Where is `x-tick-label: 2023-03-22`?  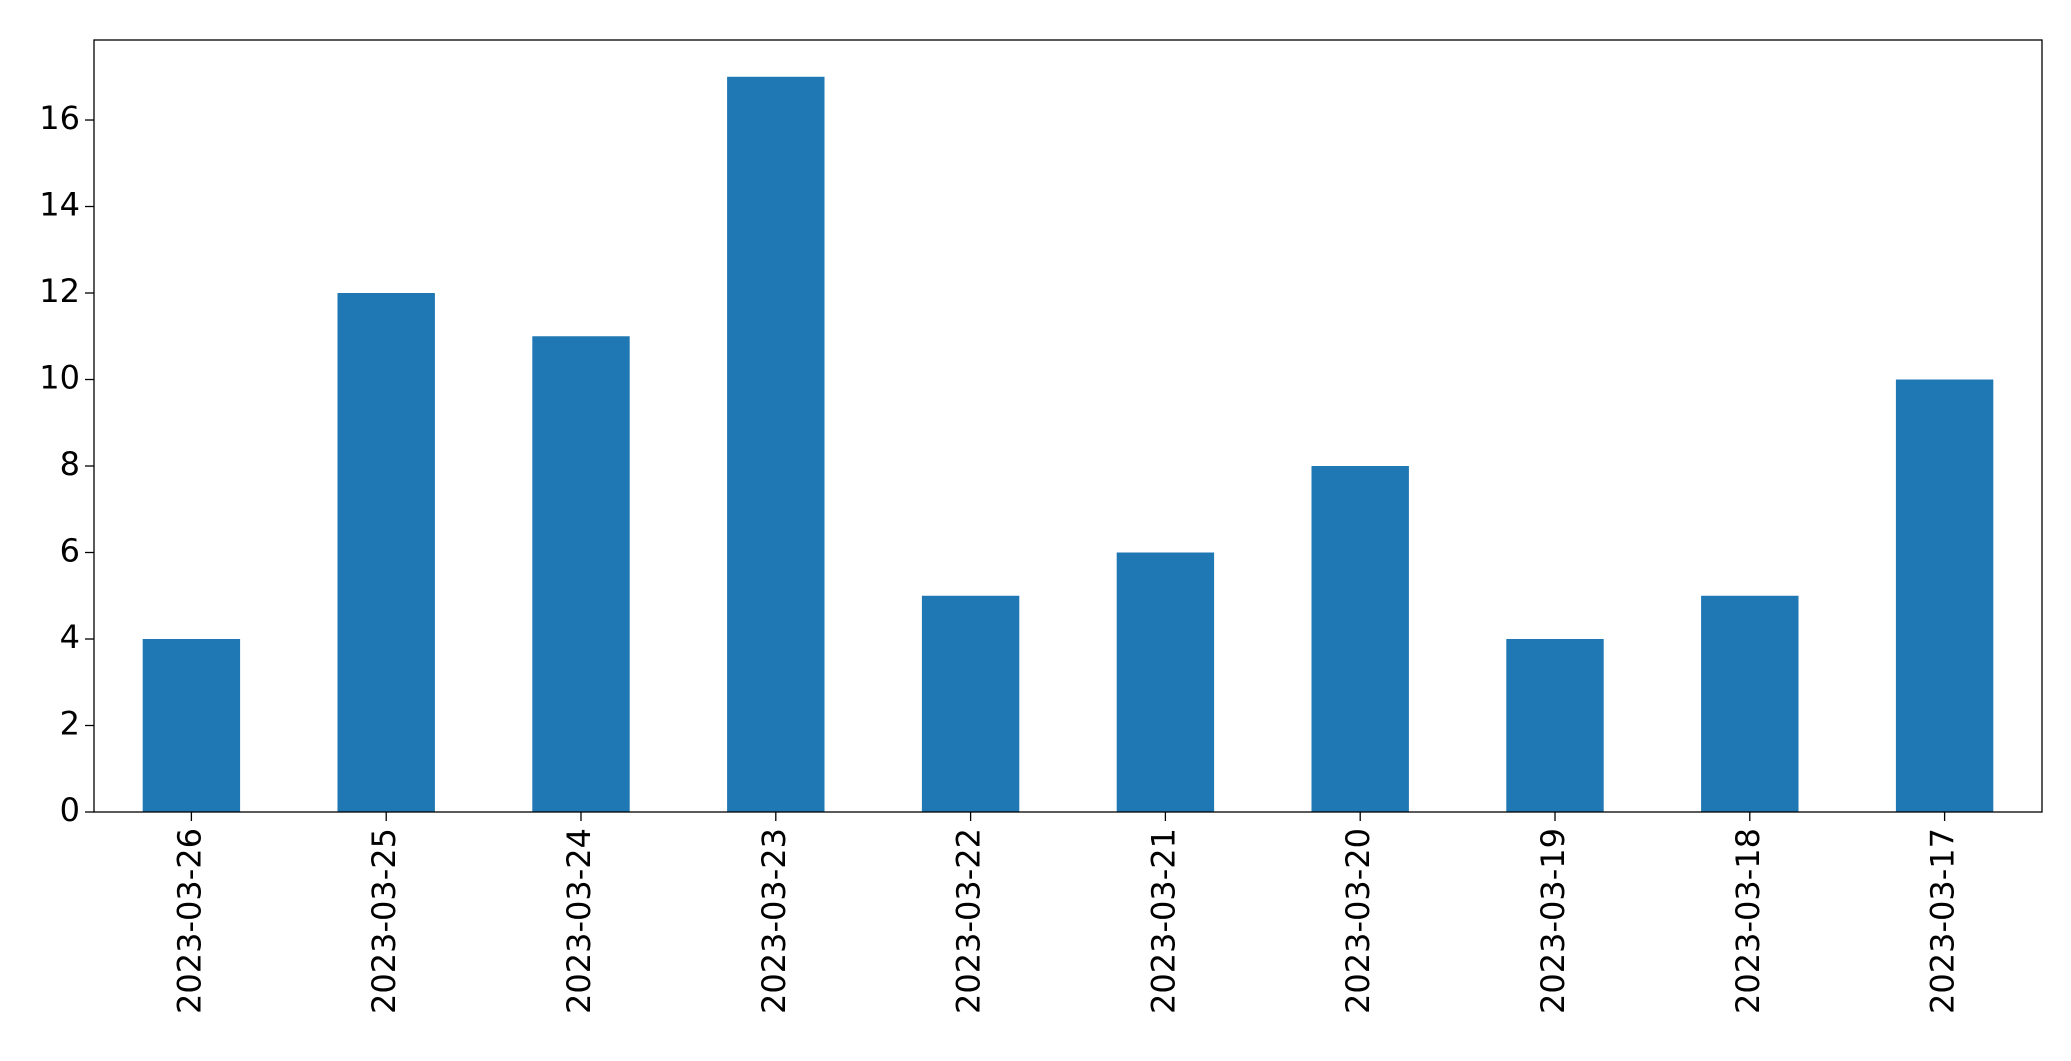 x-tick-label: 2023-03-22 is located at coordinates (969, 921).